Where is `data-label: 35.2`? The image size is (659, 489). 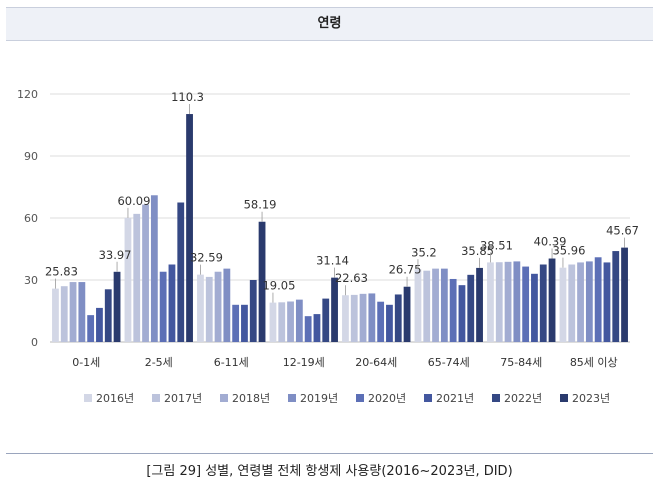
data-label: 35.2 is located at coordinates (424, 252).